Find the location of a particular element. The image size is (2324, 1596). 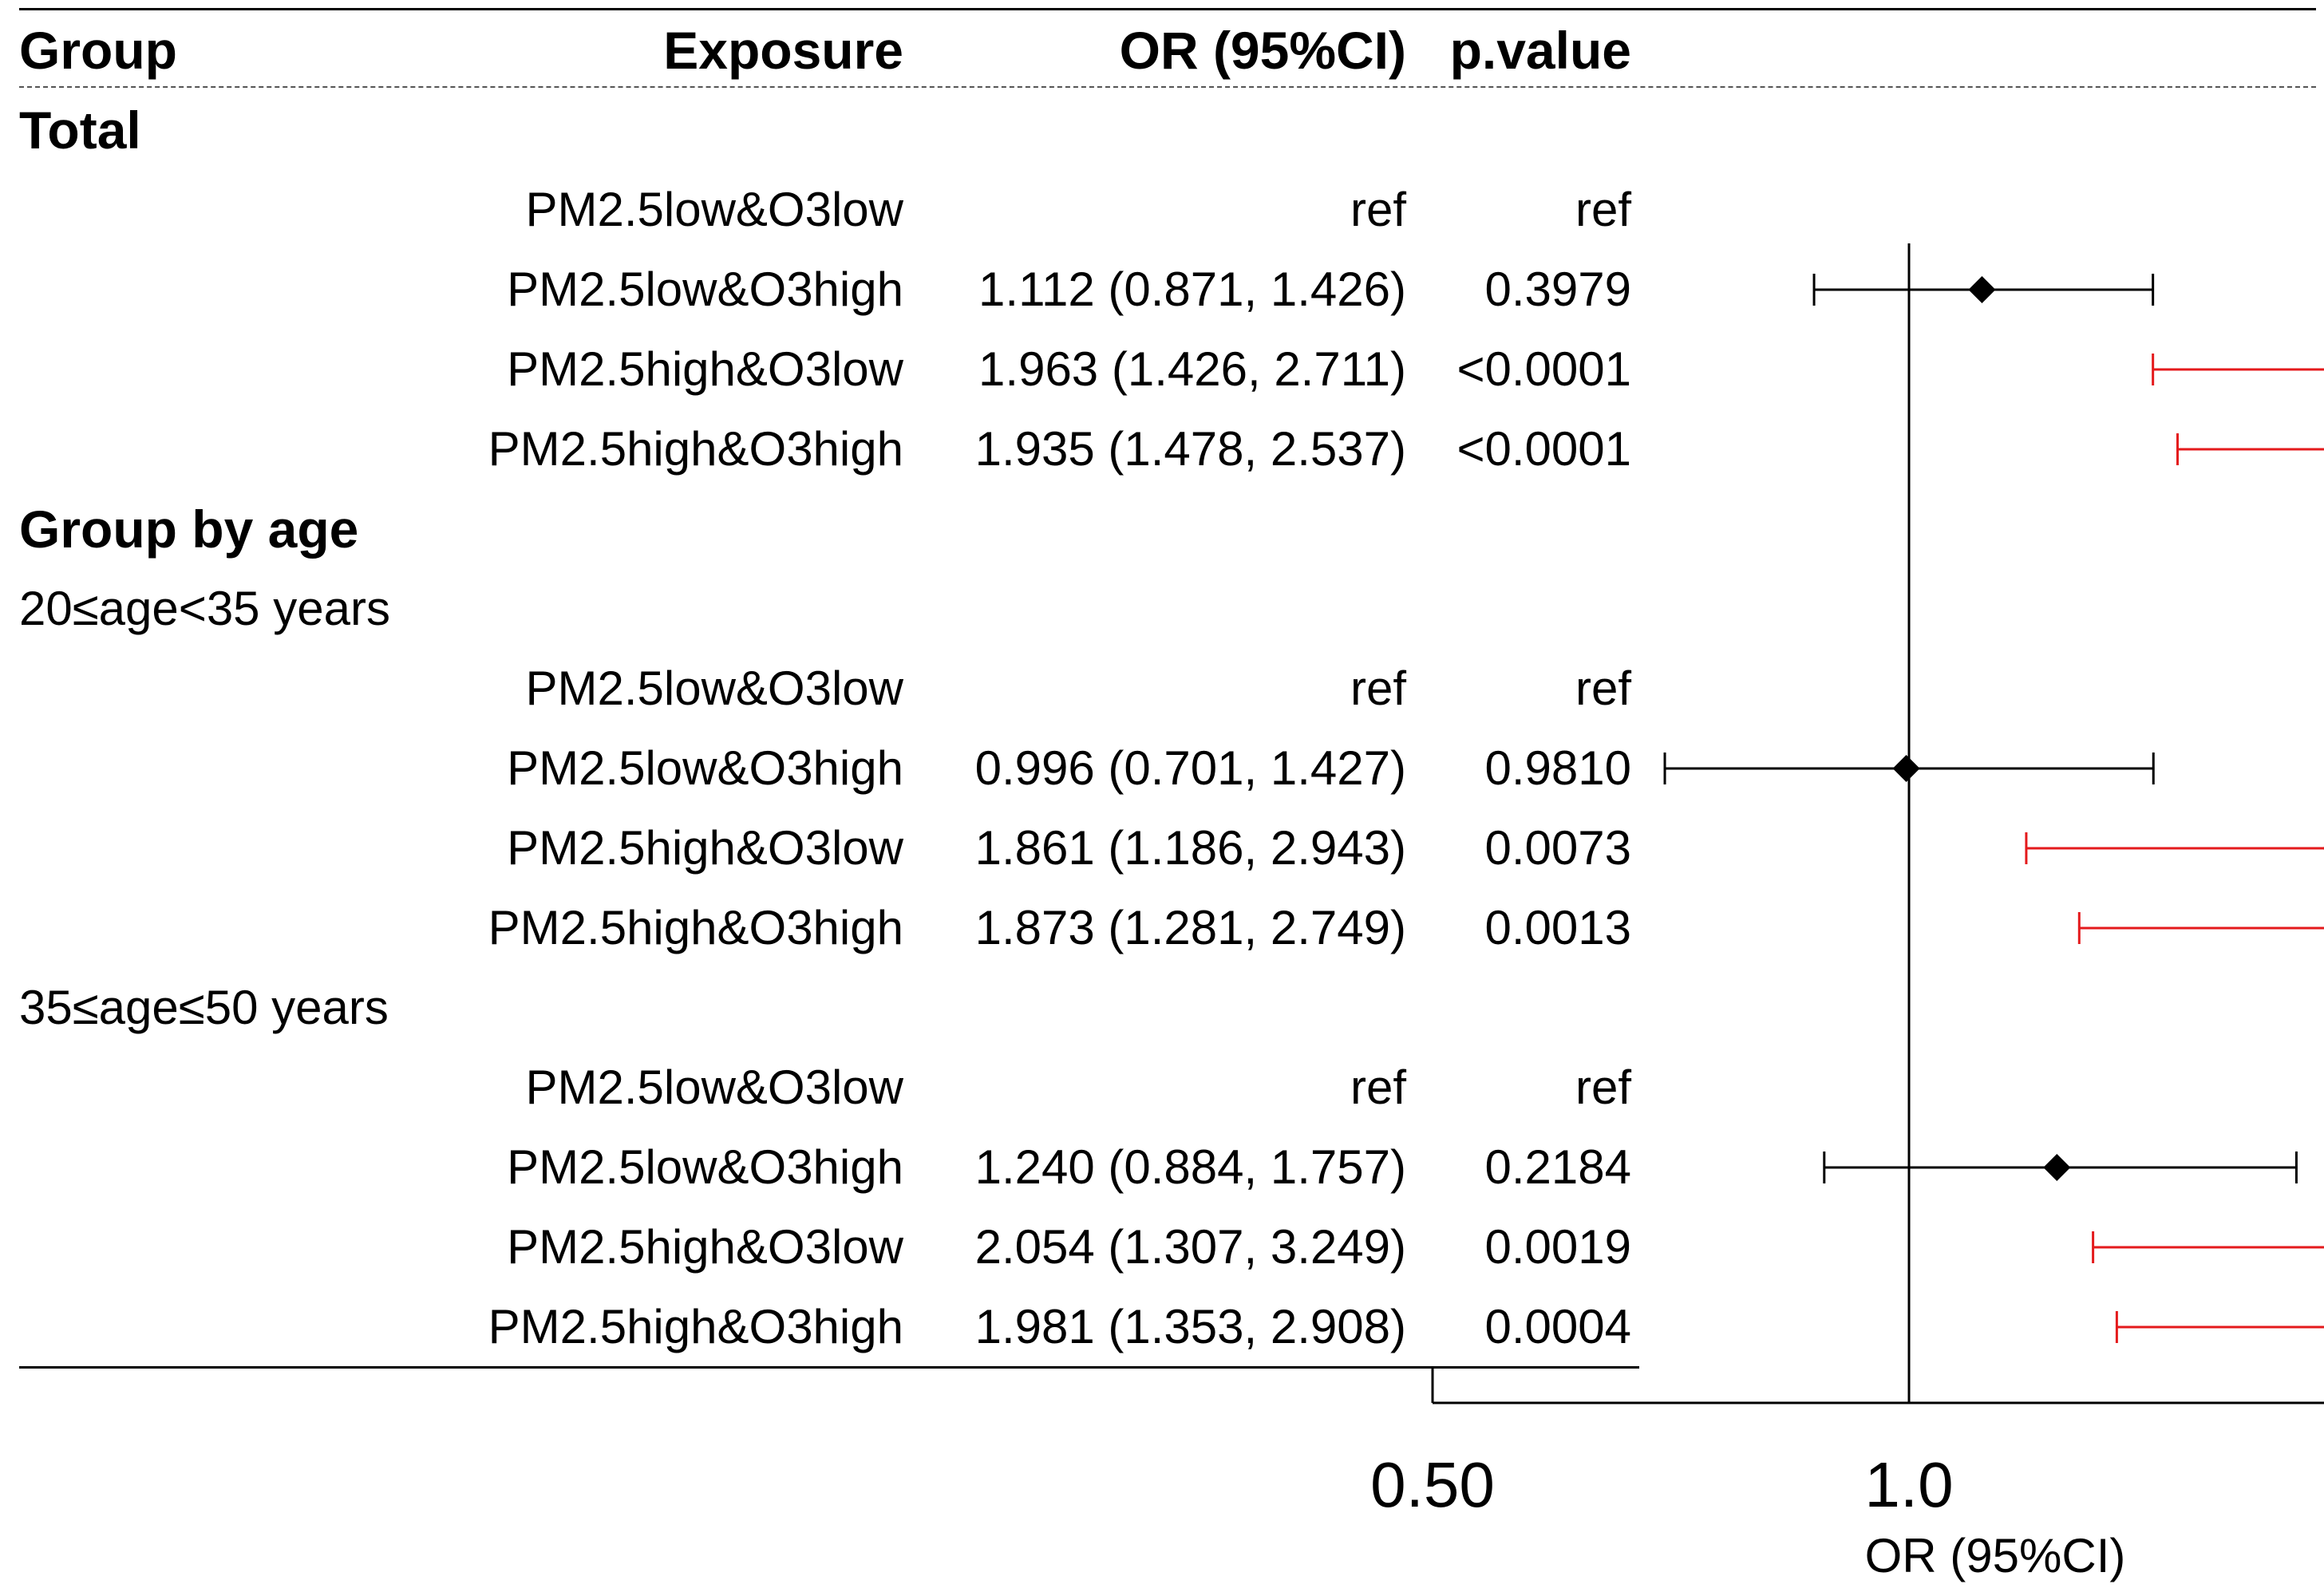

or-ci-value: 1.861 (1.186, 2.943) is located at coordinates (1190, 848).